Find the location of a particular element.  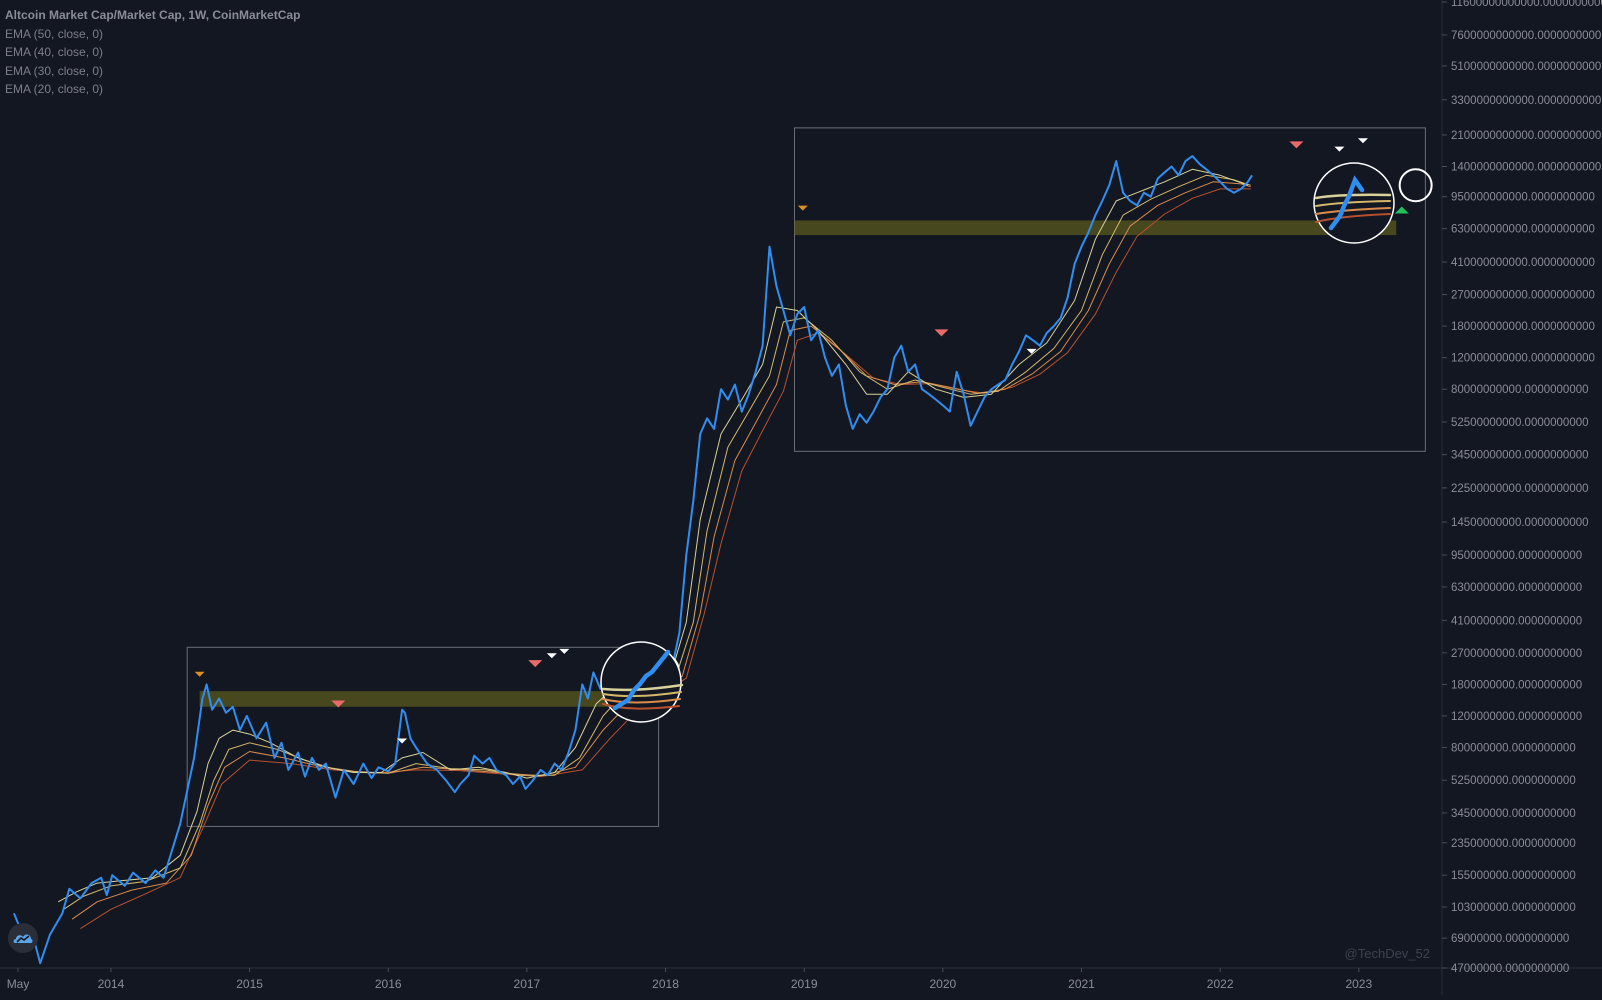

legend-indicator-ema50: EMA (50, close, 0) is located at coordinates (54, 33).